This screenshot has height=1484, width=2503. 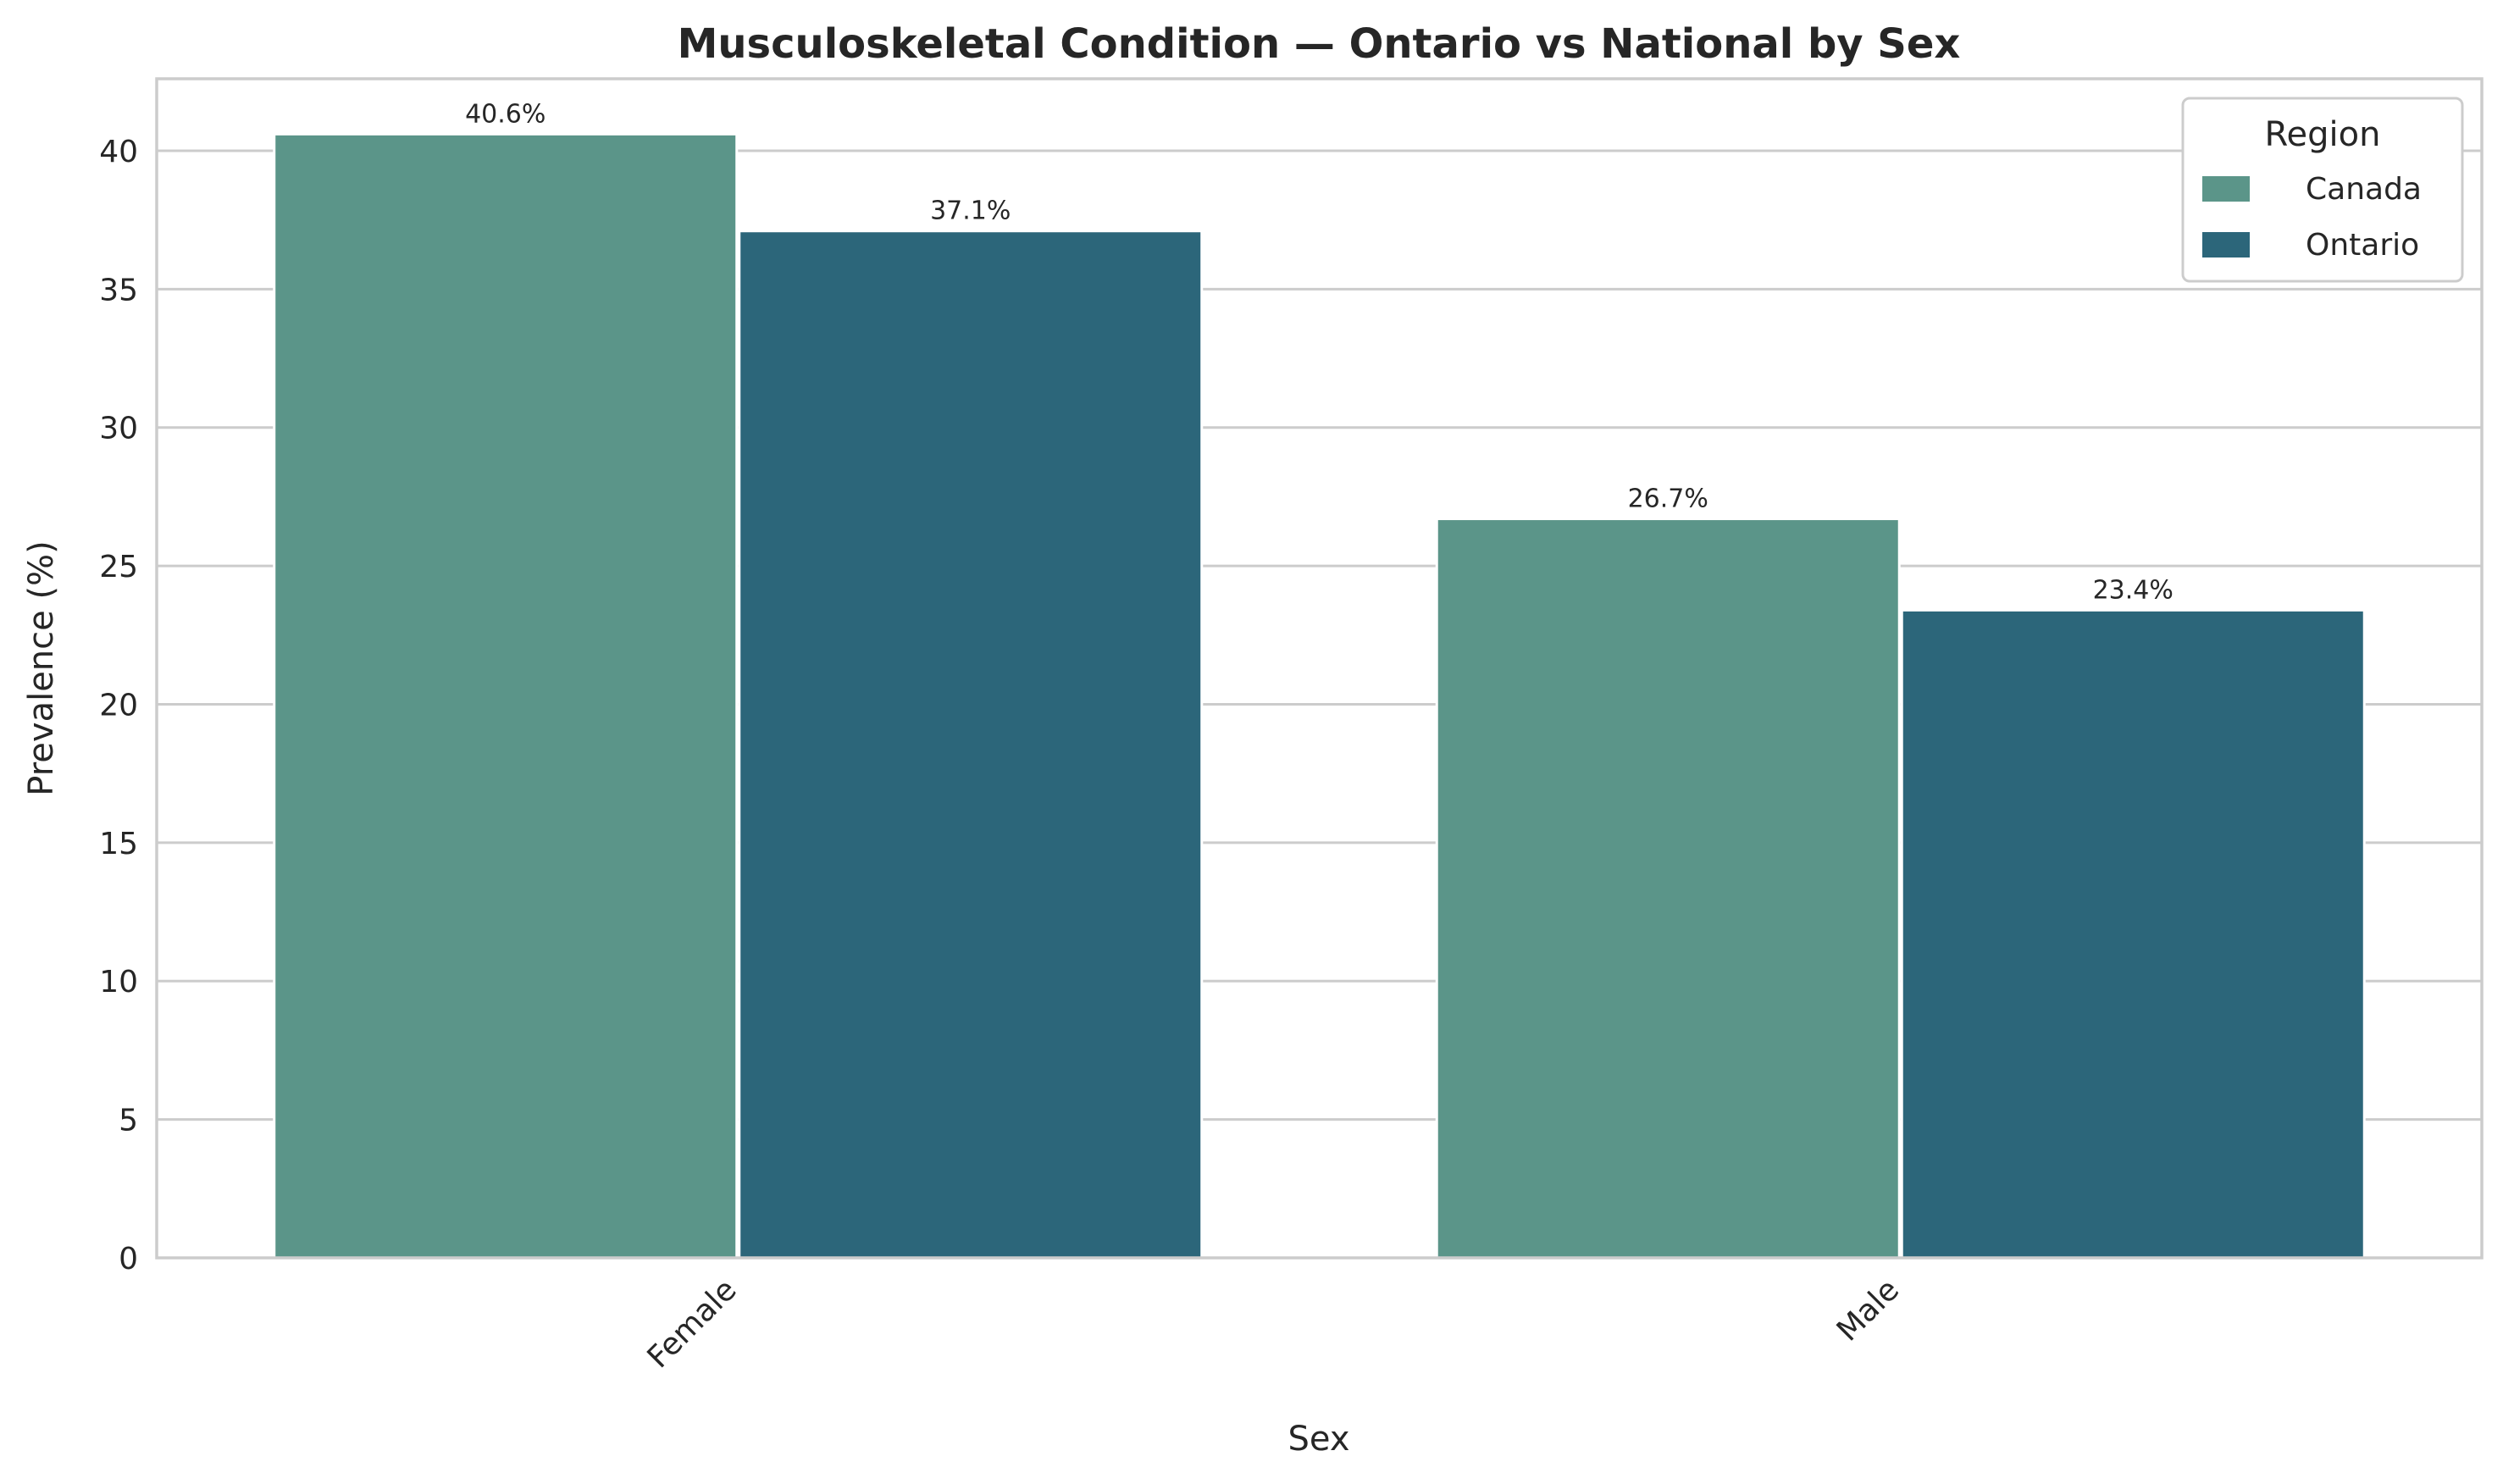 What do you see at coordinates (506, 696) in the screenshot?
I see `bar-canada-female` at bounding box center [506, 696].